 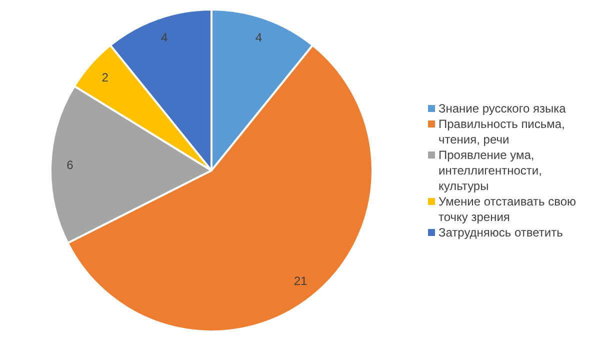 I want to click on data-label: 2, so click(x=105, y=77).